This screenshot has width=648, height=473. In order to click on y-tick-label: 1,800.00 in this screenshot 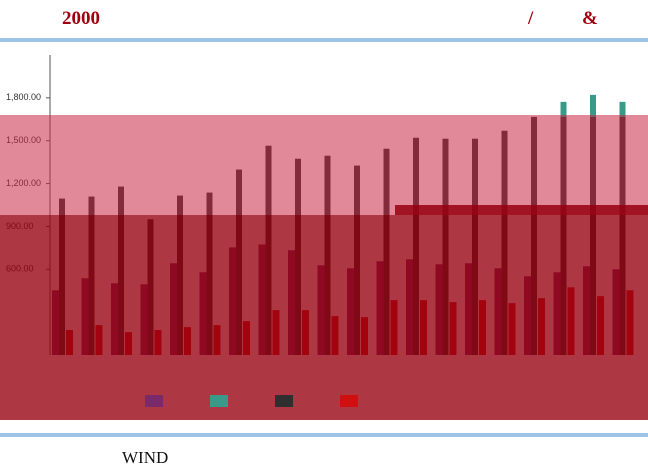, I will do `click(23, 97)`.